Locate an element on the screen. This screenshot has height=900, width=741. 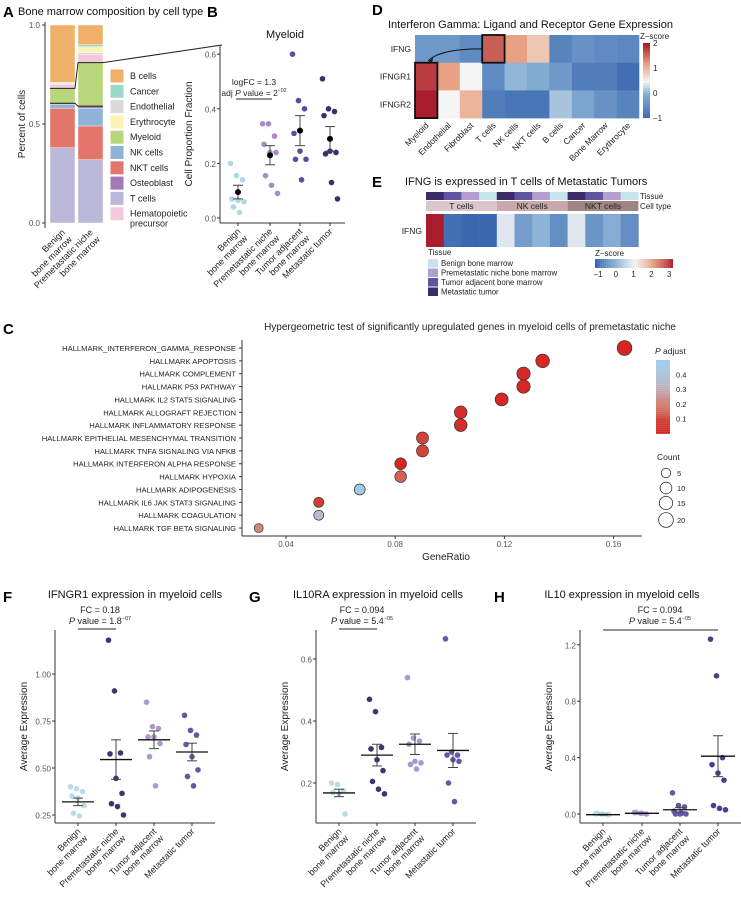
term-label: HALLMARK IL6 JAK STAT3 SIGNALING is located at coordinates (167, 502).